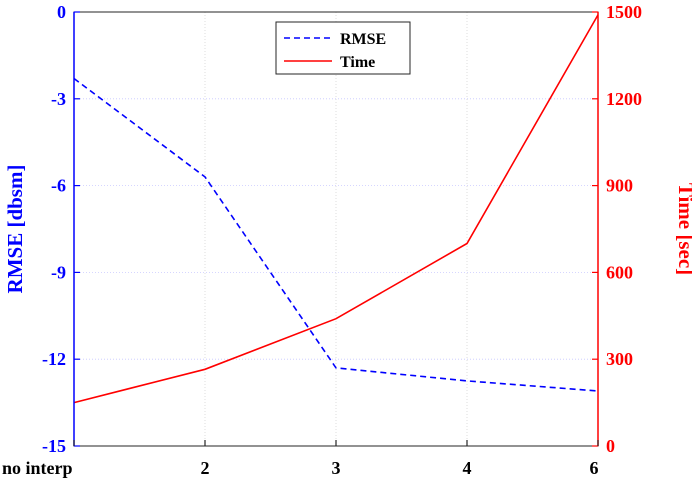 This screenshot has width=692, height=484. Describe the element at coordinates (54, 446) in the screenshot. I see `left-tick-label: -15` at that location.